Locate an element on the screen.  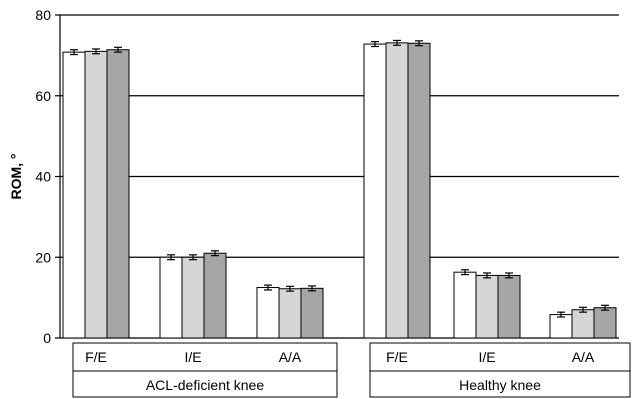
y-axis-label: ROM, ° is located at coordinates (16, 176).